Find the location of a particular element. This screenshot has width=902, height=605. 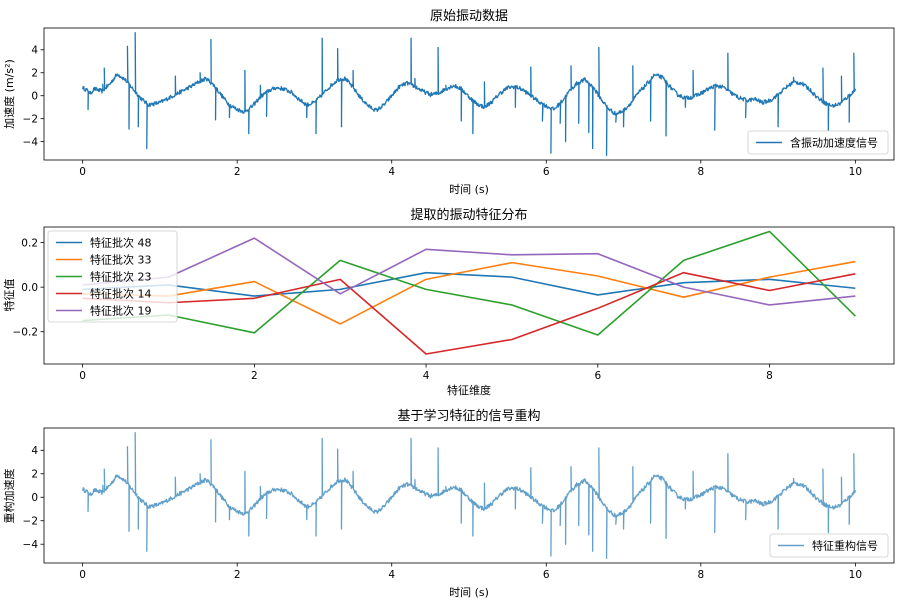

chart-title: 原始振动数据 is located at coordinates (469, 16).